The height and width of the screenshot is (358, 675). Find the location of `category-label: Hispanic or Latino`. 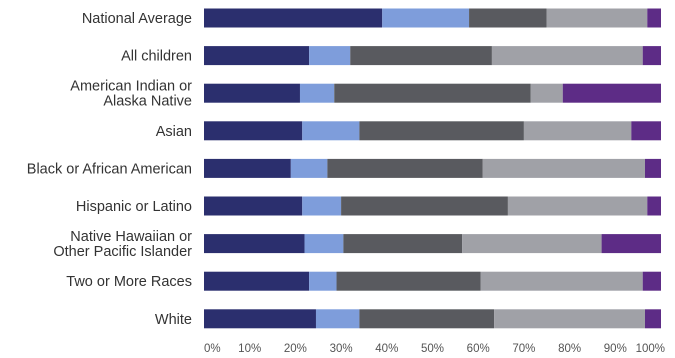

category-label: Hispanic or Latino is located at coordinates (134, 207).